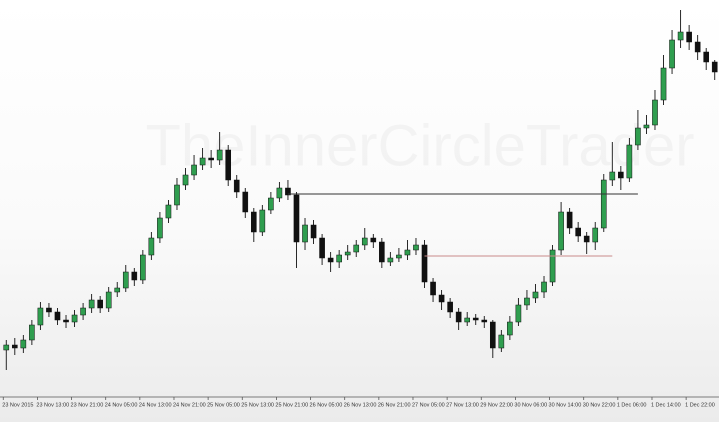  What do you see at coordinates (17, 405) in the screenshot?
I see `x-tick-label: 23 Nov 2015` at bounding box center [17, 405].